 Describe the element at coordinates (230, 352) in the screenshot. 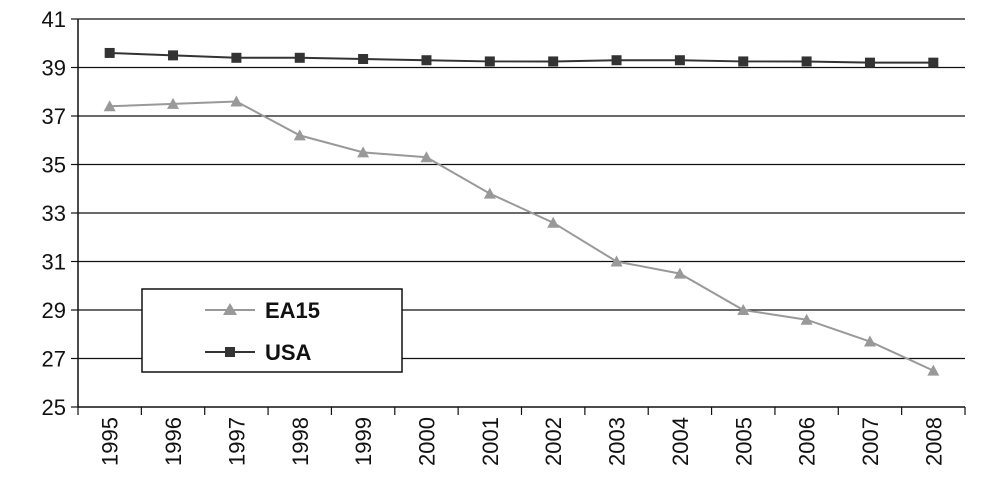

I see `legend-usa-square-icon` at that location.